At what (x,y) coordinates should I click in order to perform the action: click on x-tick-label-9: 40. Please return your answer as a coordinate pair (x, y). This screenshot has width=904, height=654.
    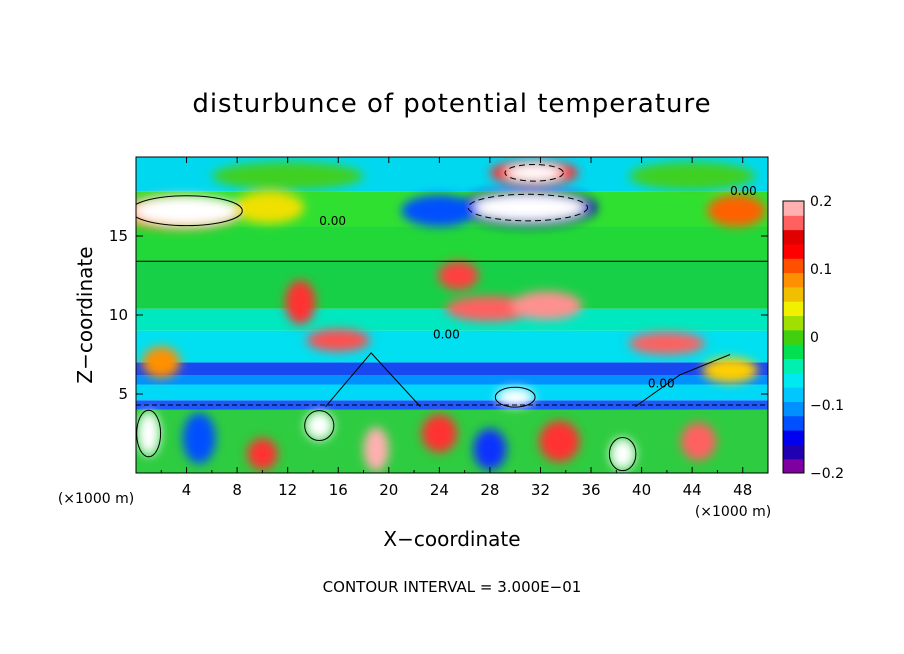
    Looking at the image, I should click on (641, 490).